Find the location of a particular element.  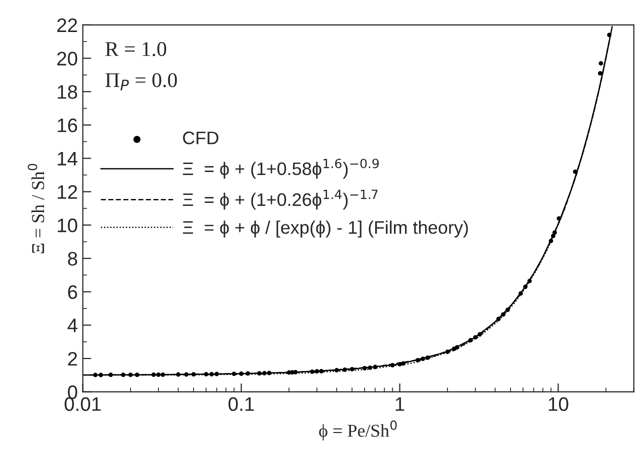

x-tick-label: 1 is located at coordinates (400, 404).